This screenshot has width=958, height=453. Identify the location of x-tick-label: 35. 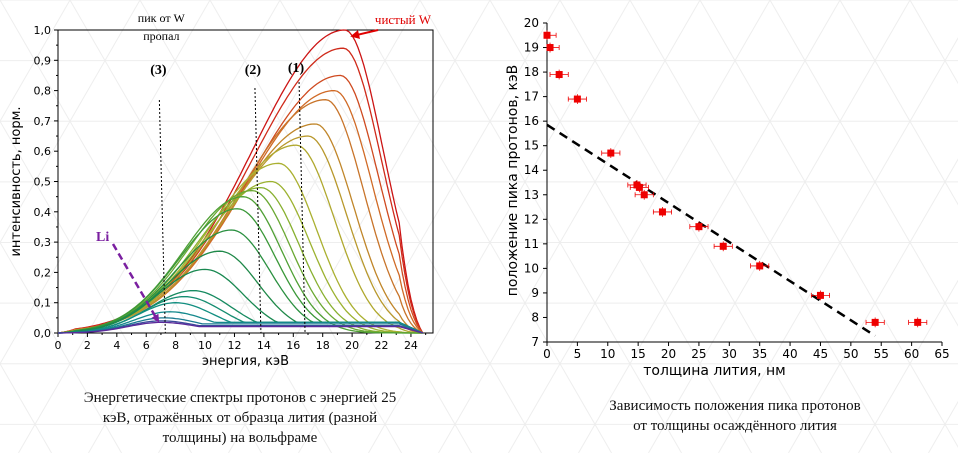
(759, 354).